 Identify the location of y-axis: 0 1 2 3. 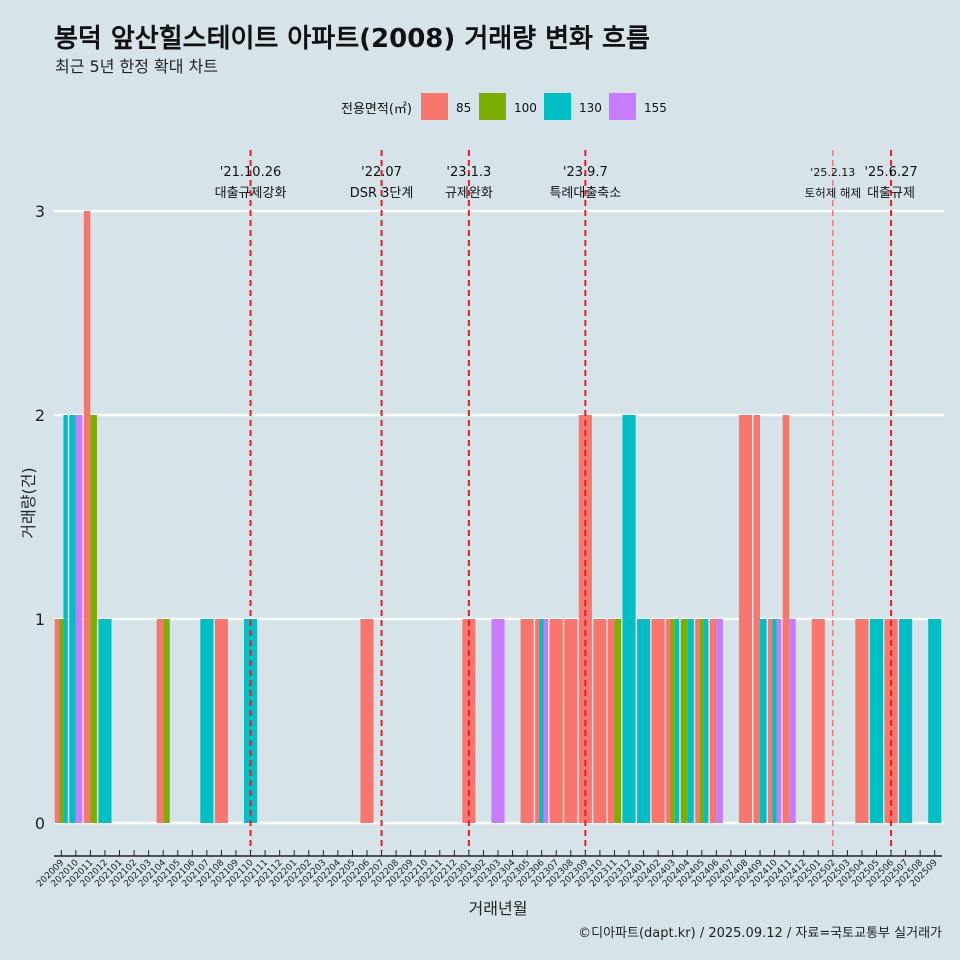
(40, 517).